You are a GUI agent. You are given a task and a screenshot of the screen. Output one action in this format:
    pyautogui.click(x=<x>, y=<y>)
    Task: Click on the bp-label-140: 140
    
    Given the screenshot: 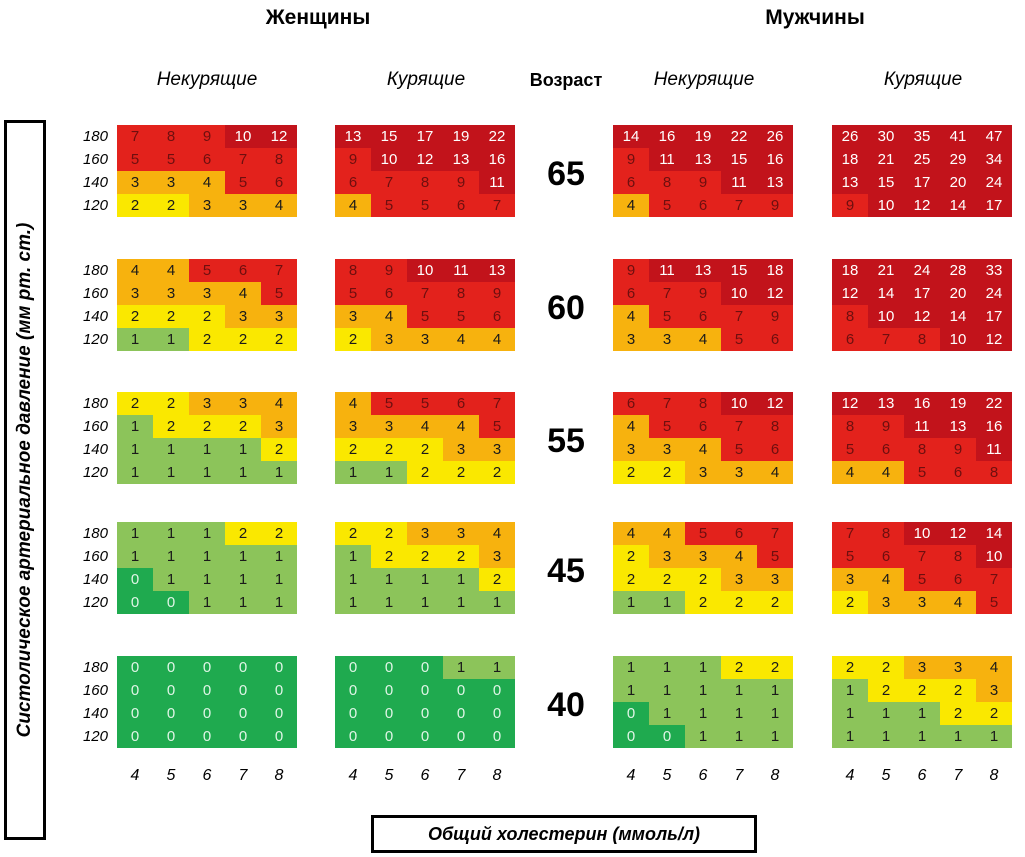 What is the action you would take?
    pyautogui.click(x=95, y=713)
    